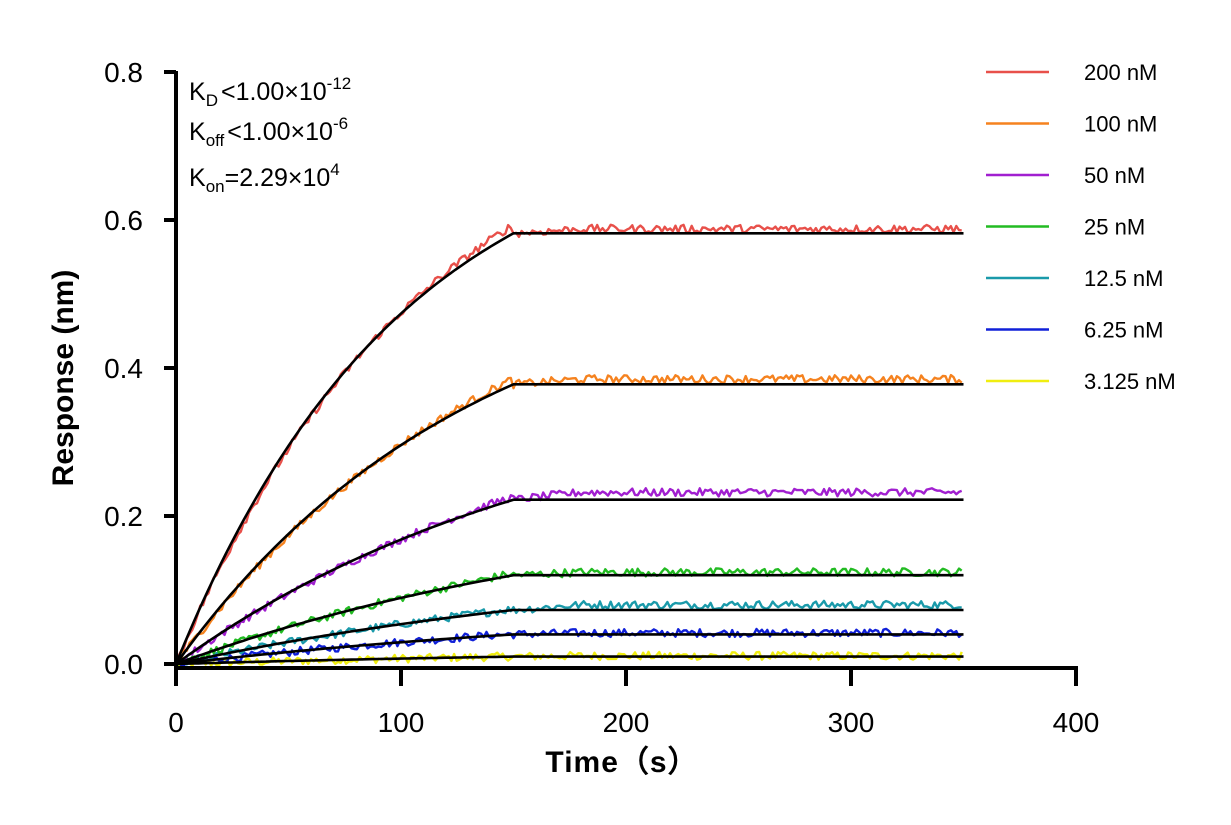 This screenshot has width=1231, height=825. What do you see at coordinates (633, 703) in the screenshot?
I see `x-axis-ticks: 0 100 200 300 400` at bounding box center [633, 703].